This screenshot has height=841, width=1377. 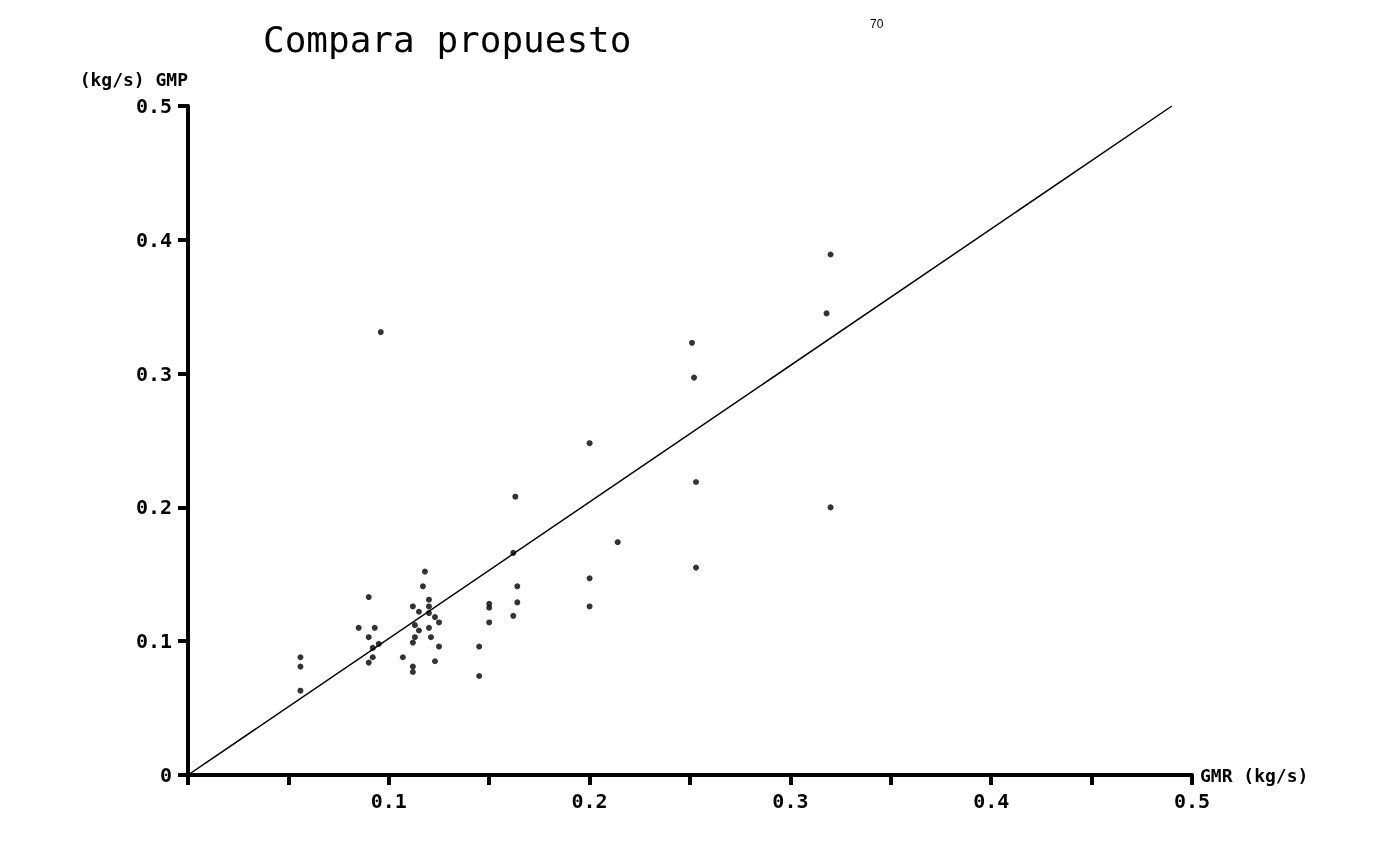 I want to click on text: 70, so click(x=877, y=24).